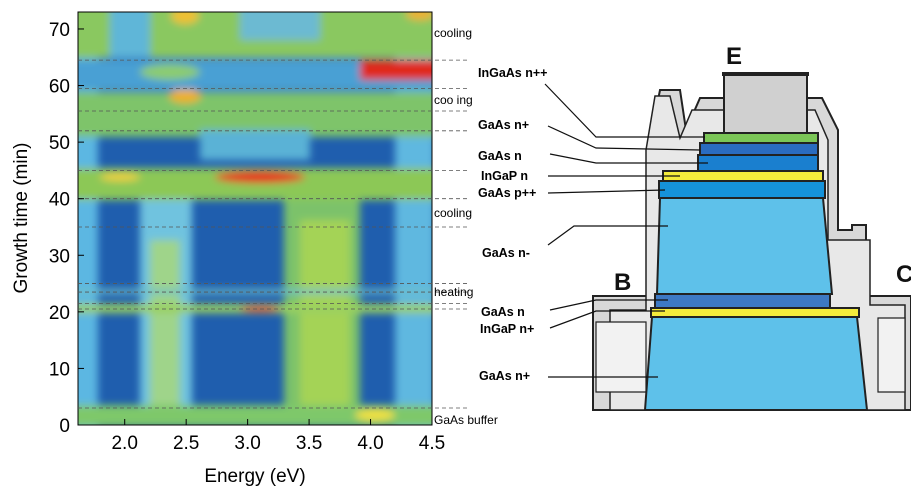  I want to click on y-tick-label: 50, so click(59, 143).